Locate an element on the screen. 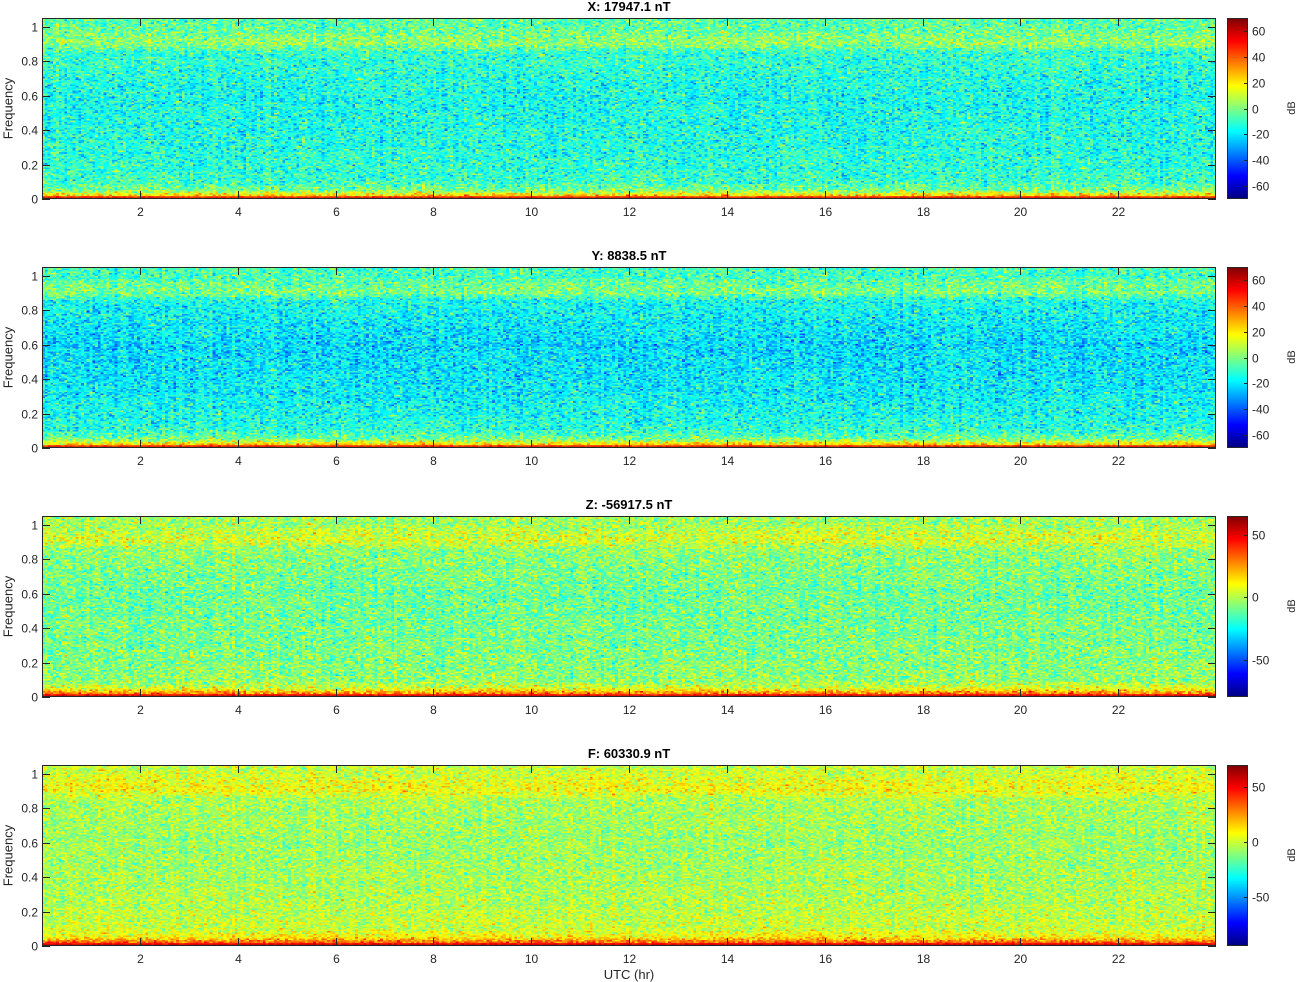 This screenshot has width=1297, height=982. panel-title: Z: -56917.5 nT is located at coordinates (629, 504).